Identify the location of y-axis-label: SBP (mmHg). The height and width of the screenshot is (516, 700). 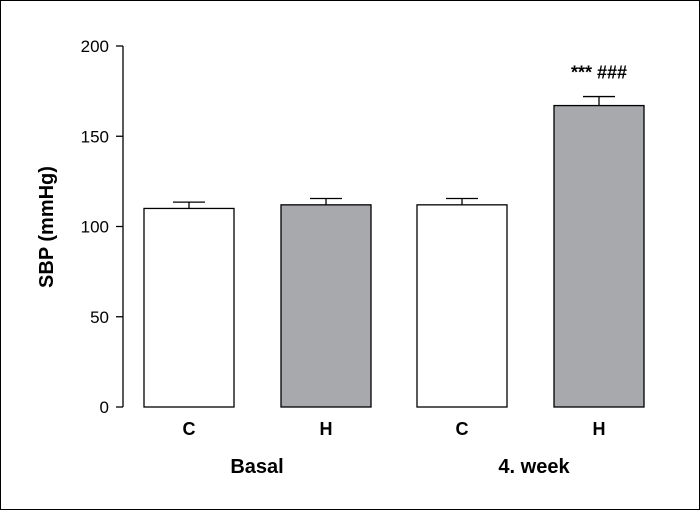
(47, 227).